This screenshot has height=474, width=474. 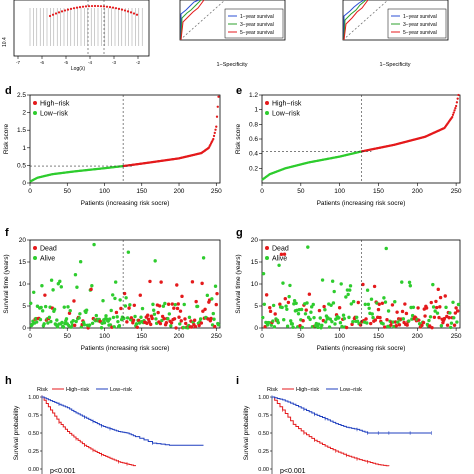 What do you see at coordinates (8, 91) in the screenshot?
I see `panel-letter-d: d` at bounding box center [8, 91].